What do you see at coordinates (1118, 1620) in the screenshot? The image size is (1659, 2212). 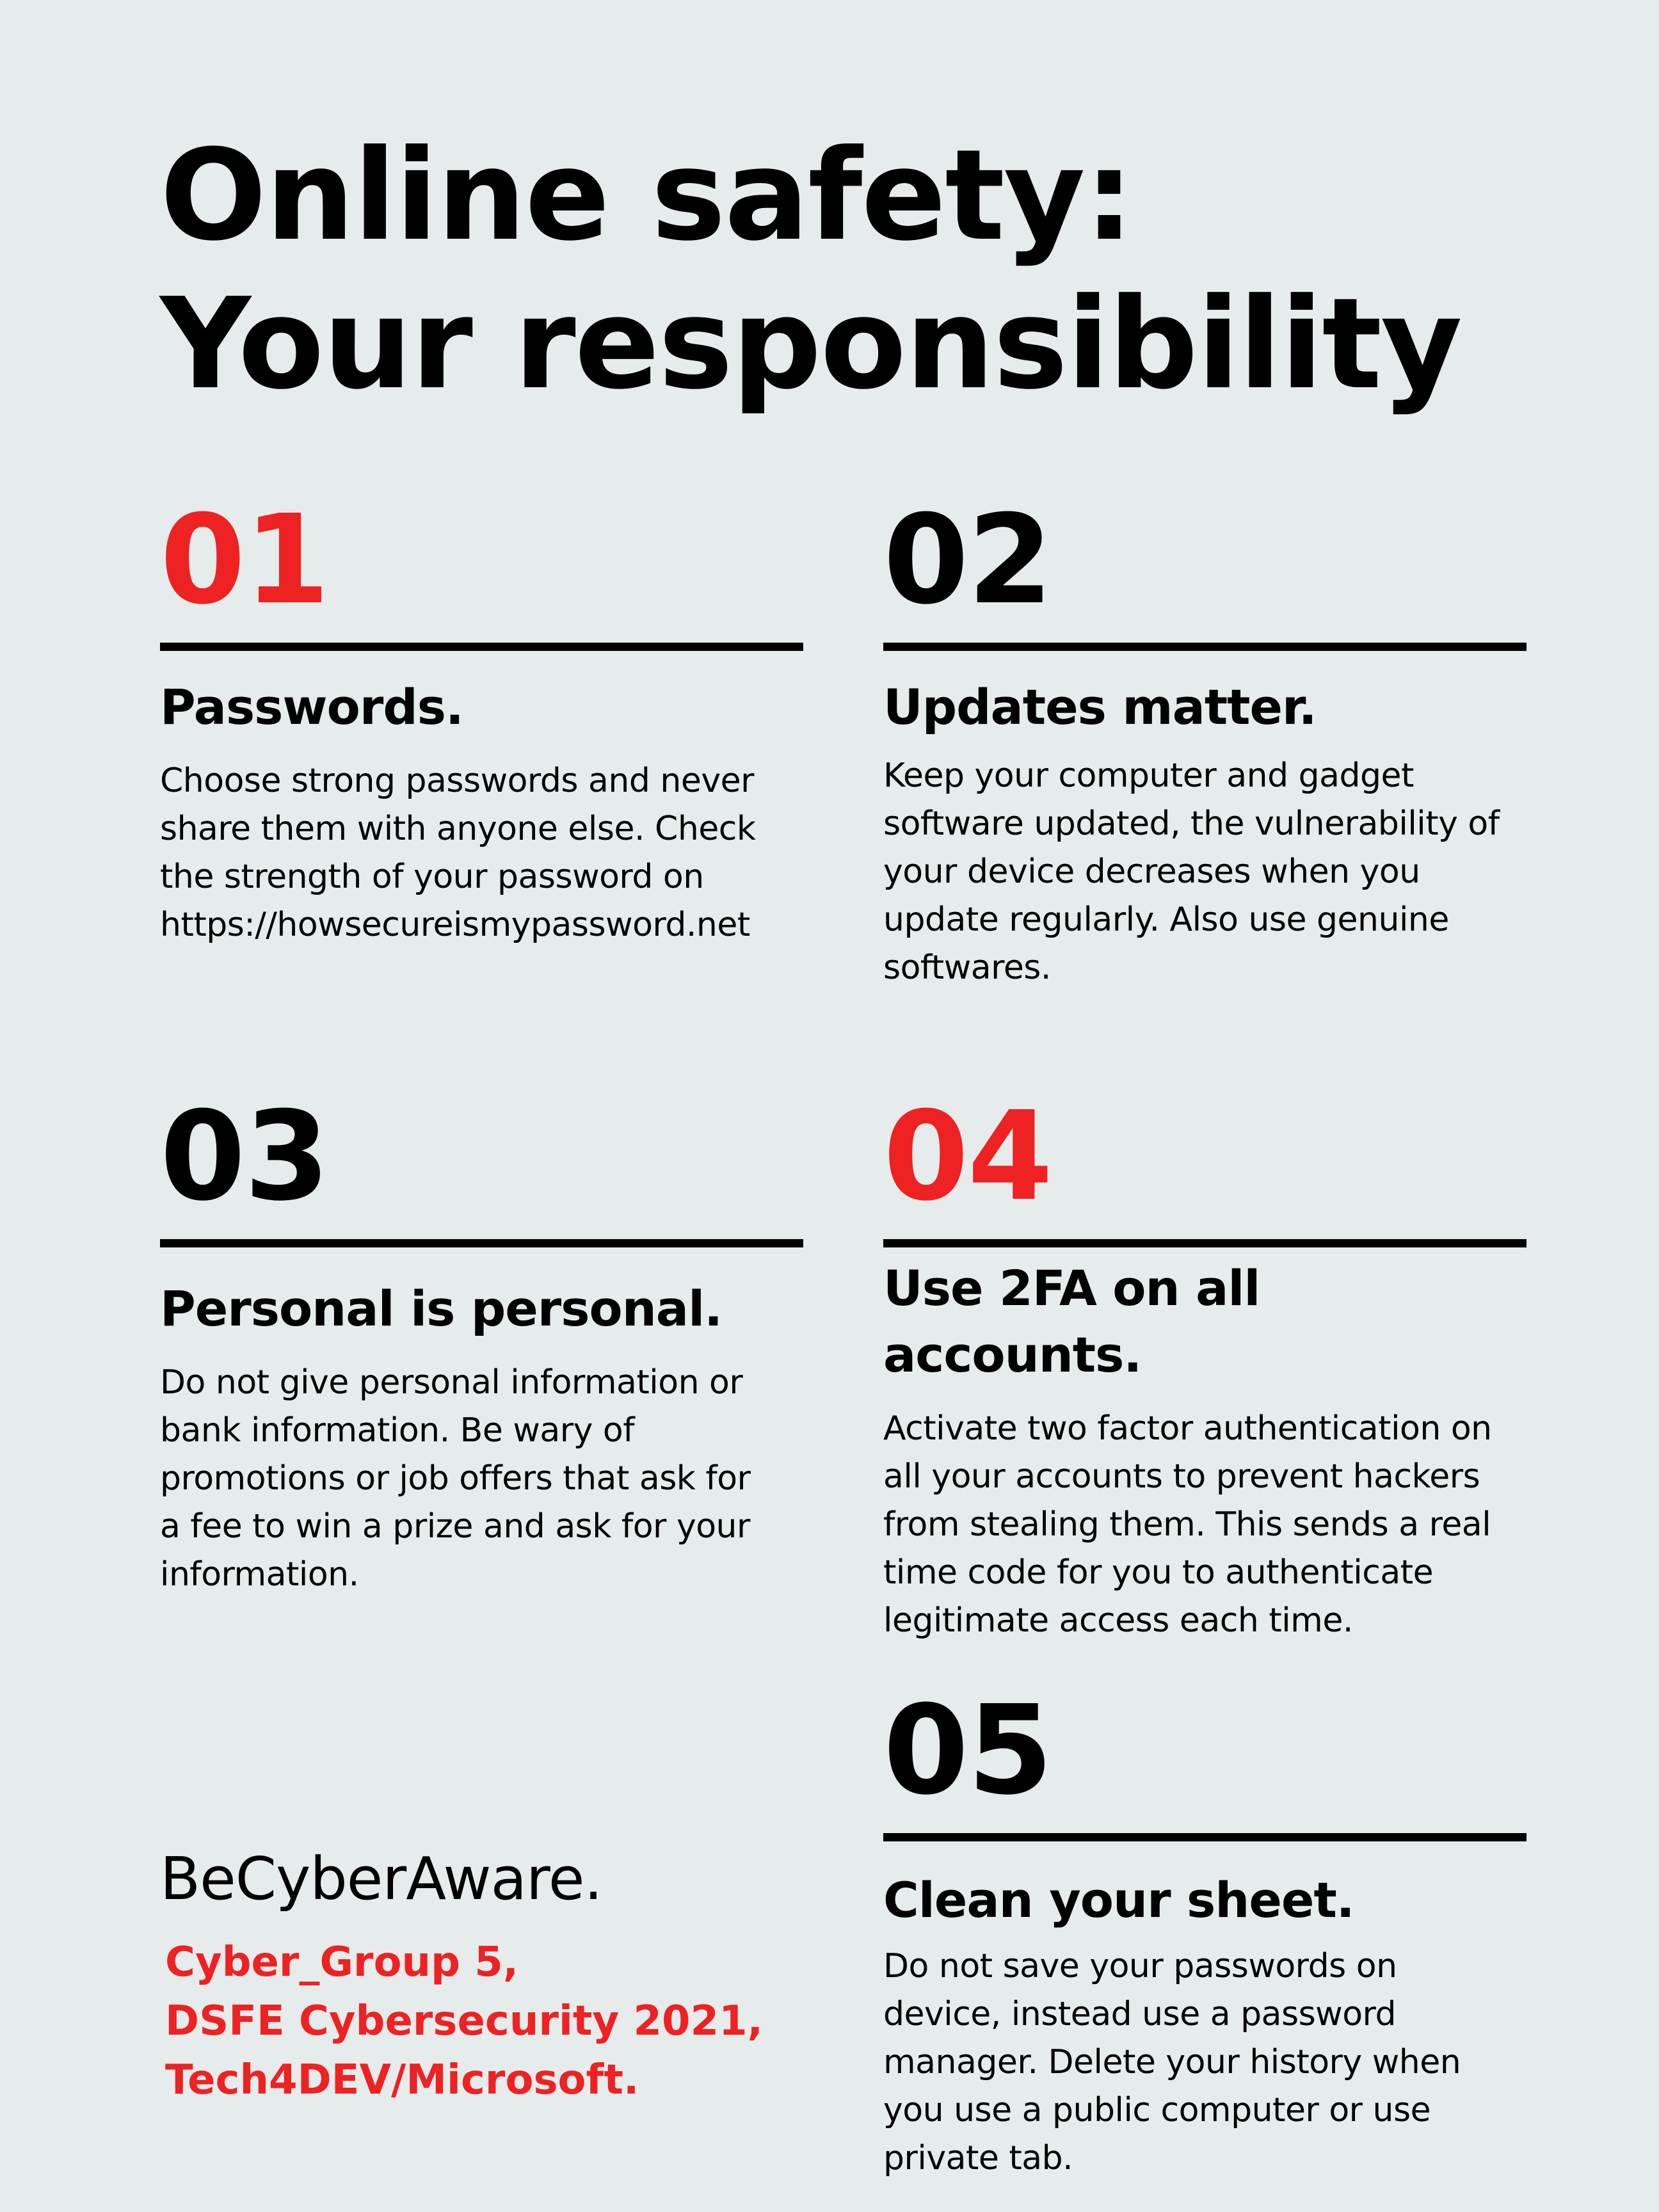 I see `tip-body-line: legitimate access each time.` at bounding box center [1118, 1620].